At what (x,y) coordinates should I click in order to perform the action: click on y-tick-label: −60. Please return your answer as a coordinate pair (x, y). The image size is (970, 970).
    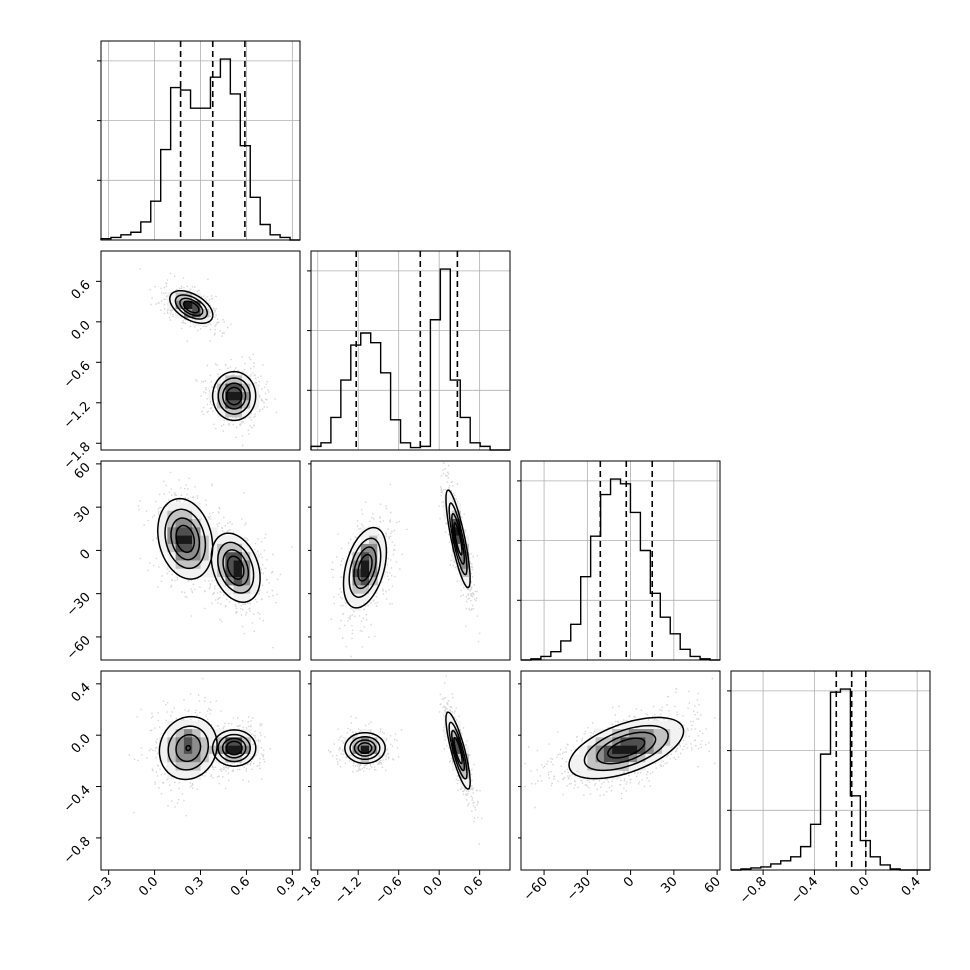
    Looking at the image, I should click on (79, 648).